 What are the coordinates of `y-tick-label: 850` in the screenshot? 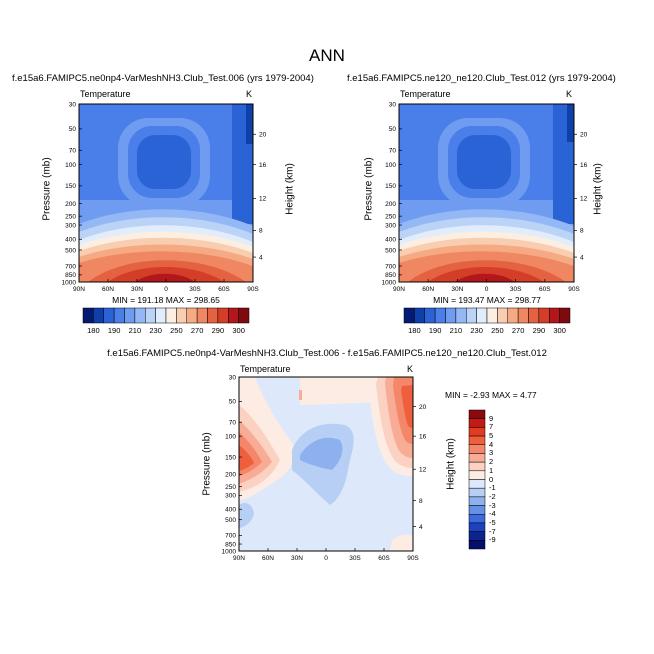 It's located at (230, 544).